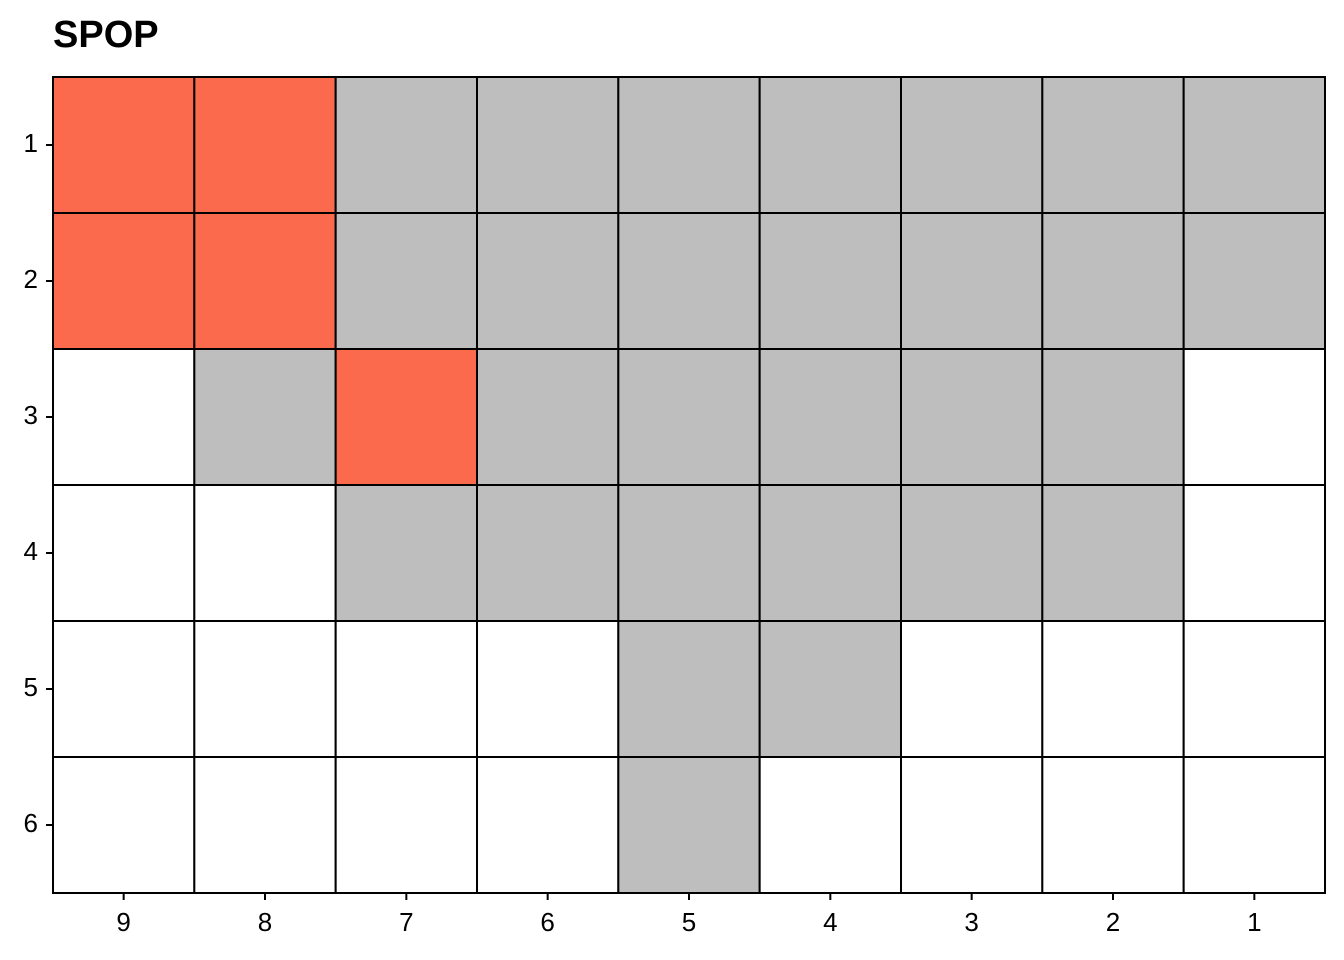 The height and width of the screenshot is (960, 1344). I want to click on x-tick-label: 2, so click(1113, 922).